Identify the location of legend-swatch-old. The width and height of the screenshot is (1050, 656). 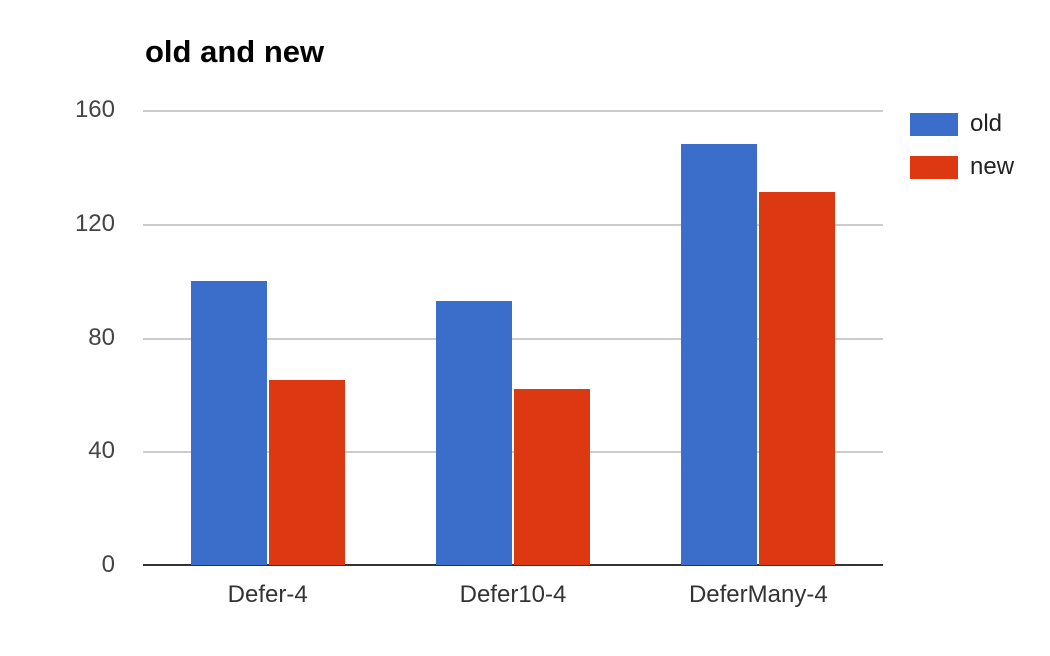
(934, 124).